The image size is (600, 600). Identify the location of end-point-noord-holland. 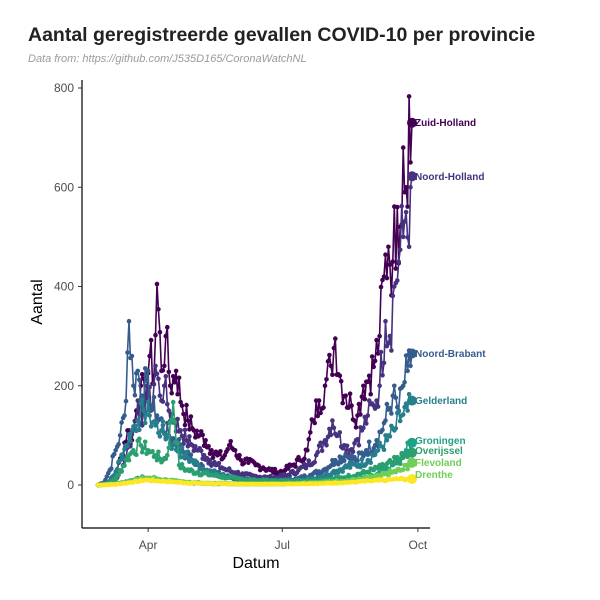
(412, 176).